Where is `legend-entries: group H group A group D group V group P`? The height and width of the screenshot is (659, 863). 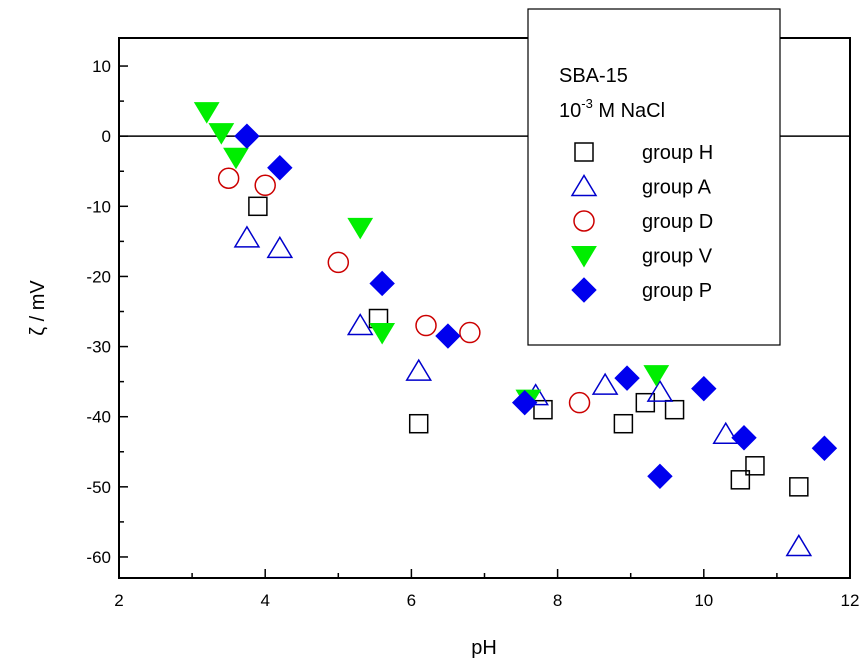 legend-entries: group H group A group D group V group P is located at coordinates (641, 222).